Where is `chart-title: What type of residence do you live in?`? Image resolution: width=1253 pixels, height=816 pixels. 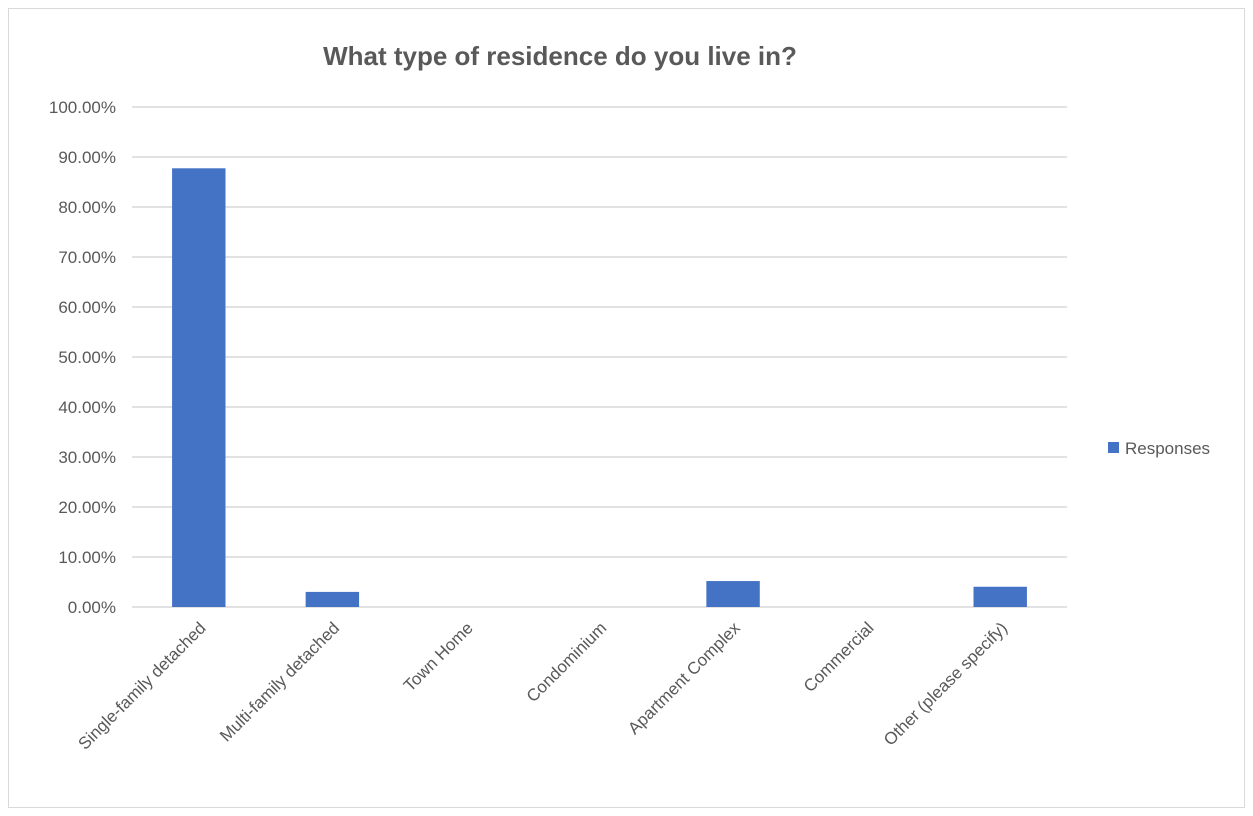
chart-title: What type of residence do you live in? is located at coordinates (560, 56).